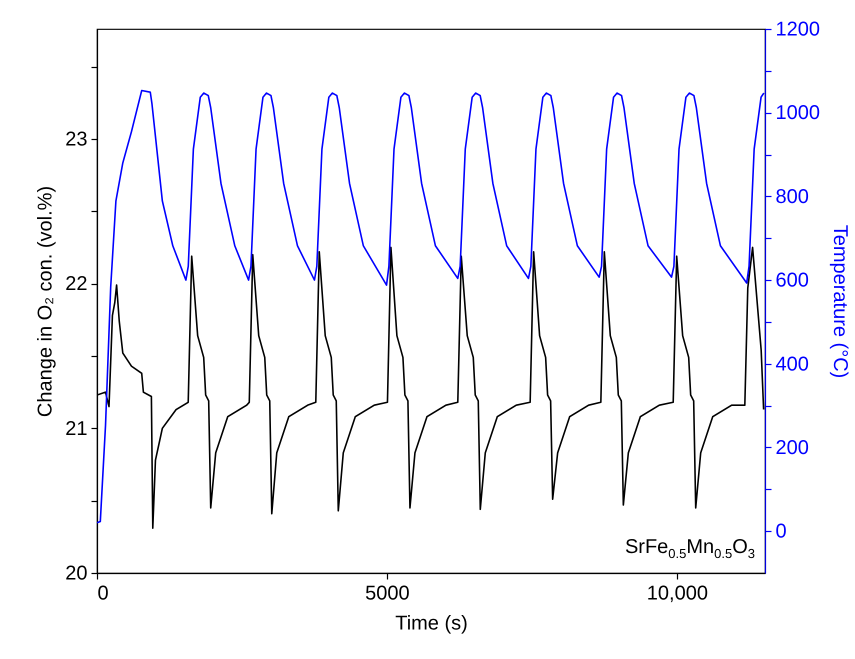  Describe the element at coordinates (792, 281) in the screenshot. I see `y2-tick-label: 600` at that location.